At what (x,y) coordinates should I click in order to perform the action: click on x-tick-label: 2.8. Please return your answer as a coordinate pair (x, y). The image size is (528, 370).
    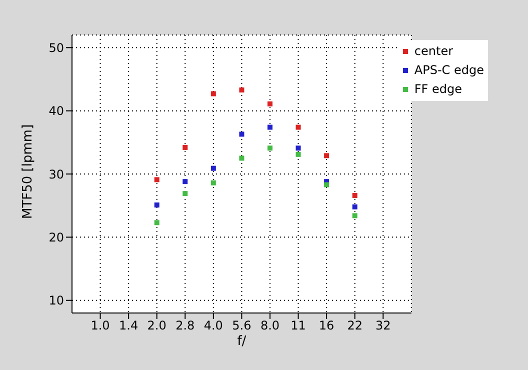
    Looking at the image, I should click on (185, 325).